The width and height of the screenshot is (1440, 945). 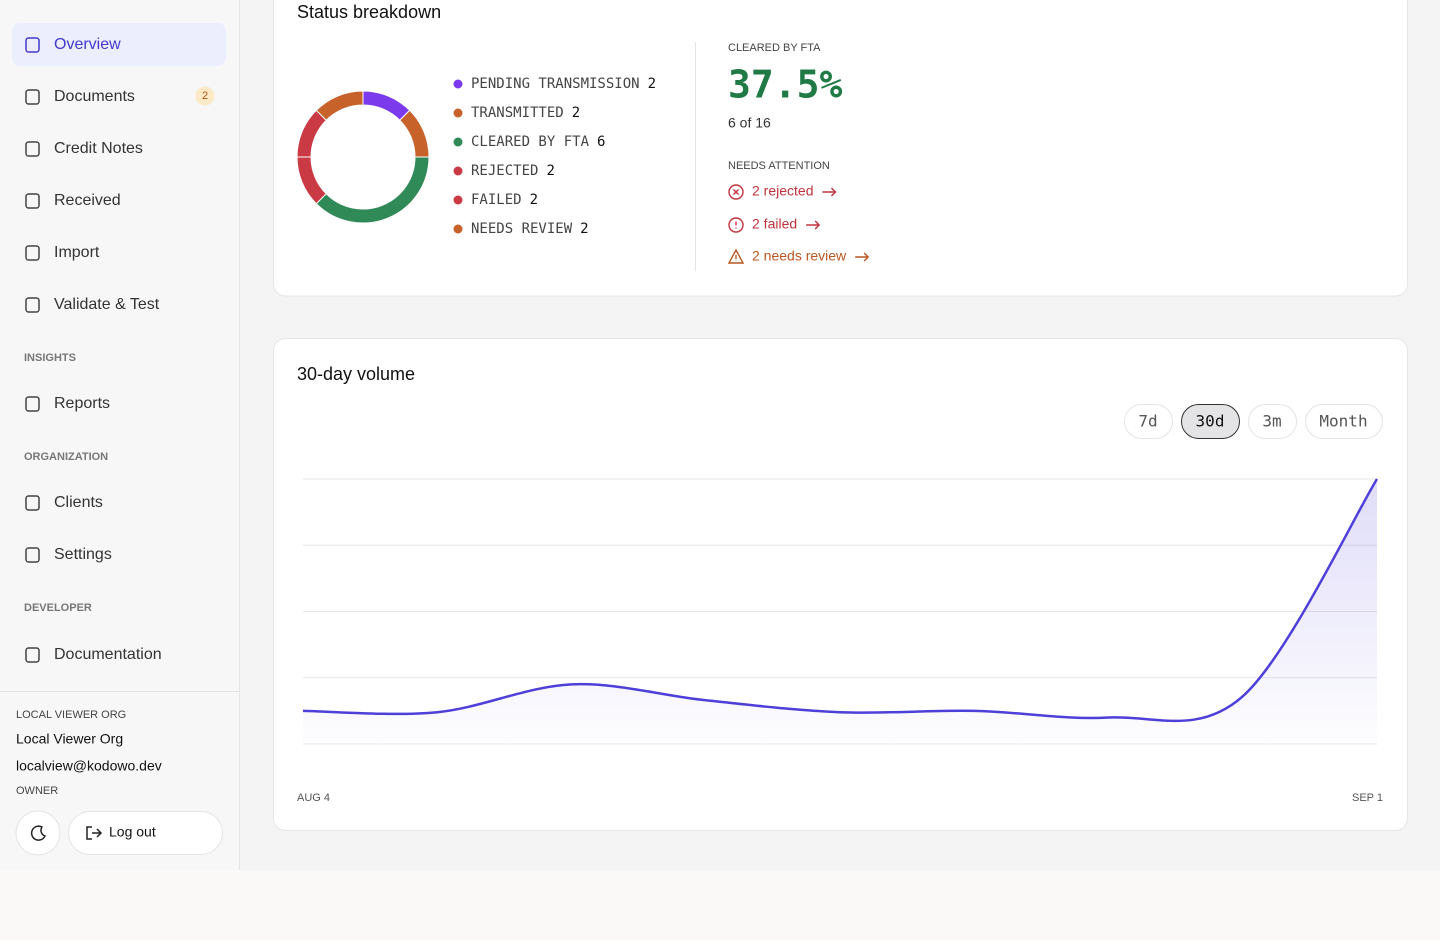 I want to click on section-heading: INSIGHTS, so click(x=50, y=358).